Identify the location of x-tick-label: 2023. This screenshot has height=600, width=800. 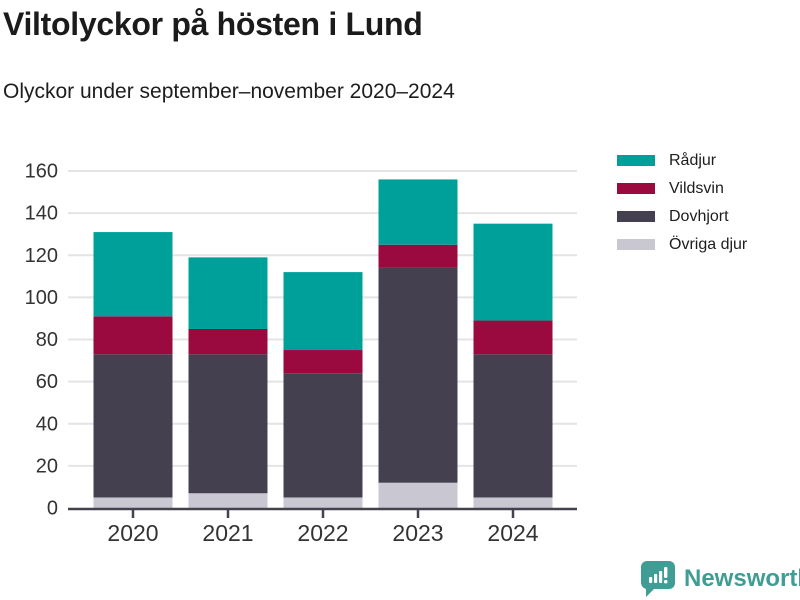
(417, 533).